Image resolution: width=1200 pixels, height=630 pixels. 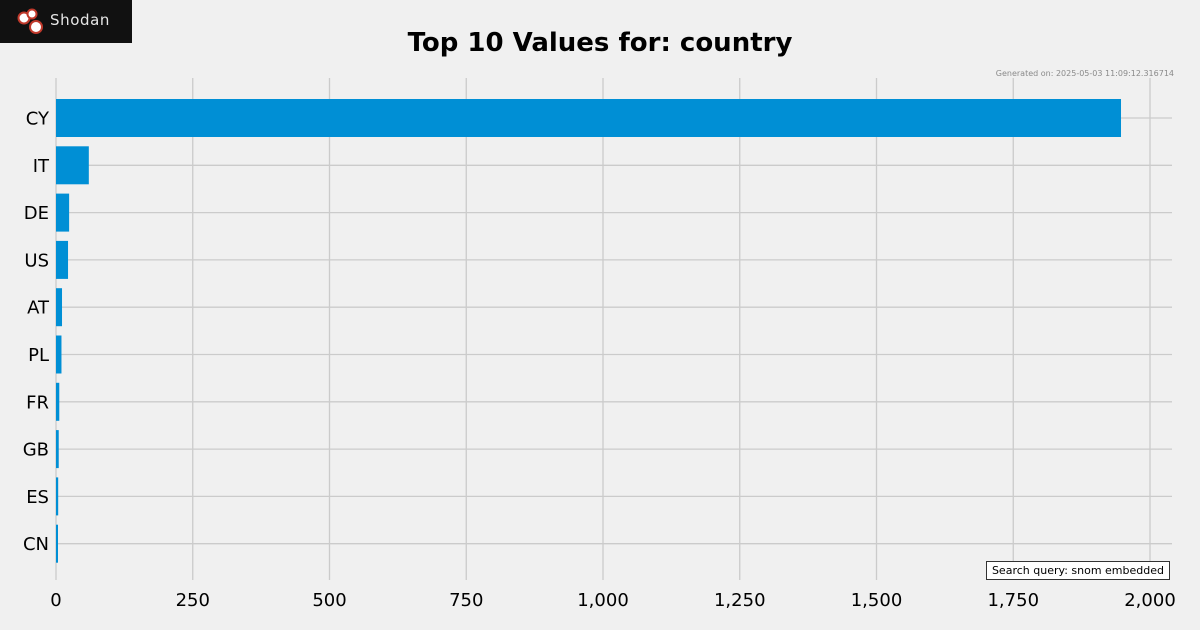 I want to click on search-query-box: Search query: snom embedded, so click(x=1077, y=570).